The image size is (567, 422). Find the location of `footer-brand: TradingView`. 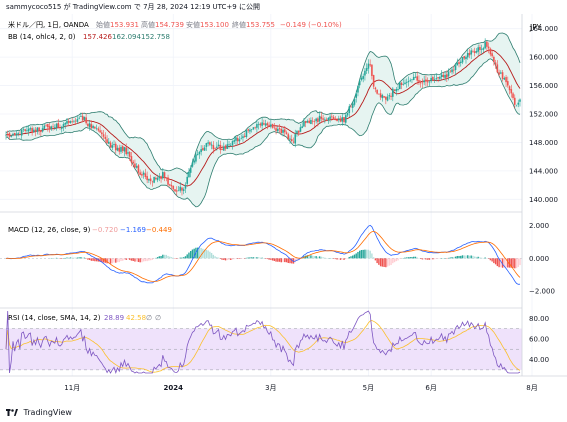

footer-brand: TradingView is located at coordinates (47, 412).